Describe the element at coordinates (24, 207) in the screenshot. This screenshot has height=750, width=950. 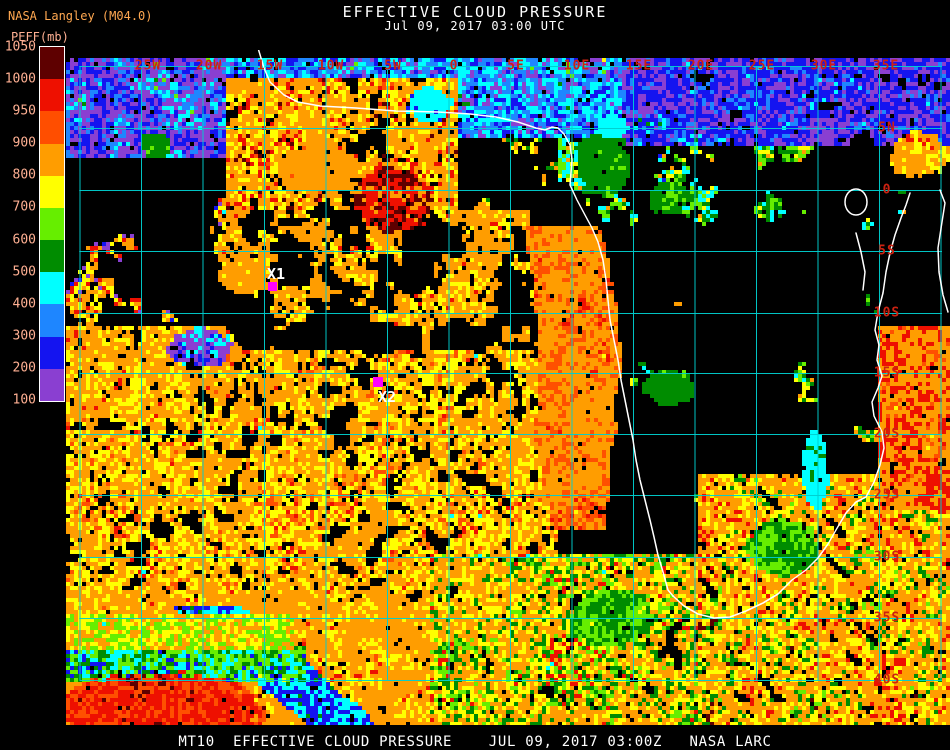
I see `colorbar-tick-label: 700` at that location.